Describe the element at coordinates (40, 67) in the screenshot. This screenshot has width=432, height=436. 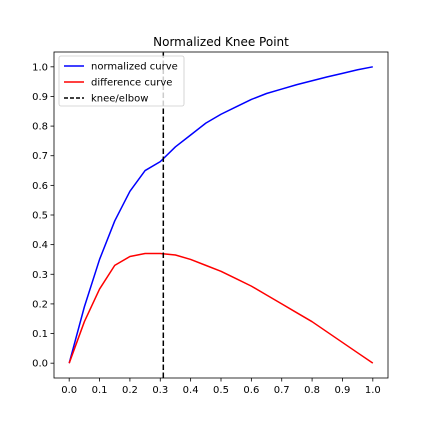
I see `y-tick-label: 1.0` at that location.